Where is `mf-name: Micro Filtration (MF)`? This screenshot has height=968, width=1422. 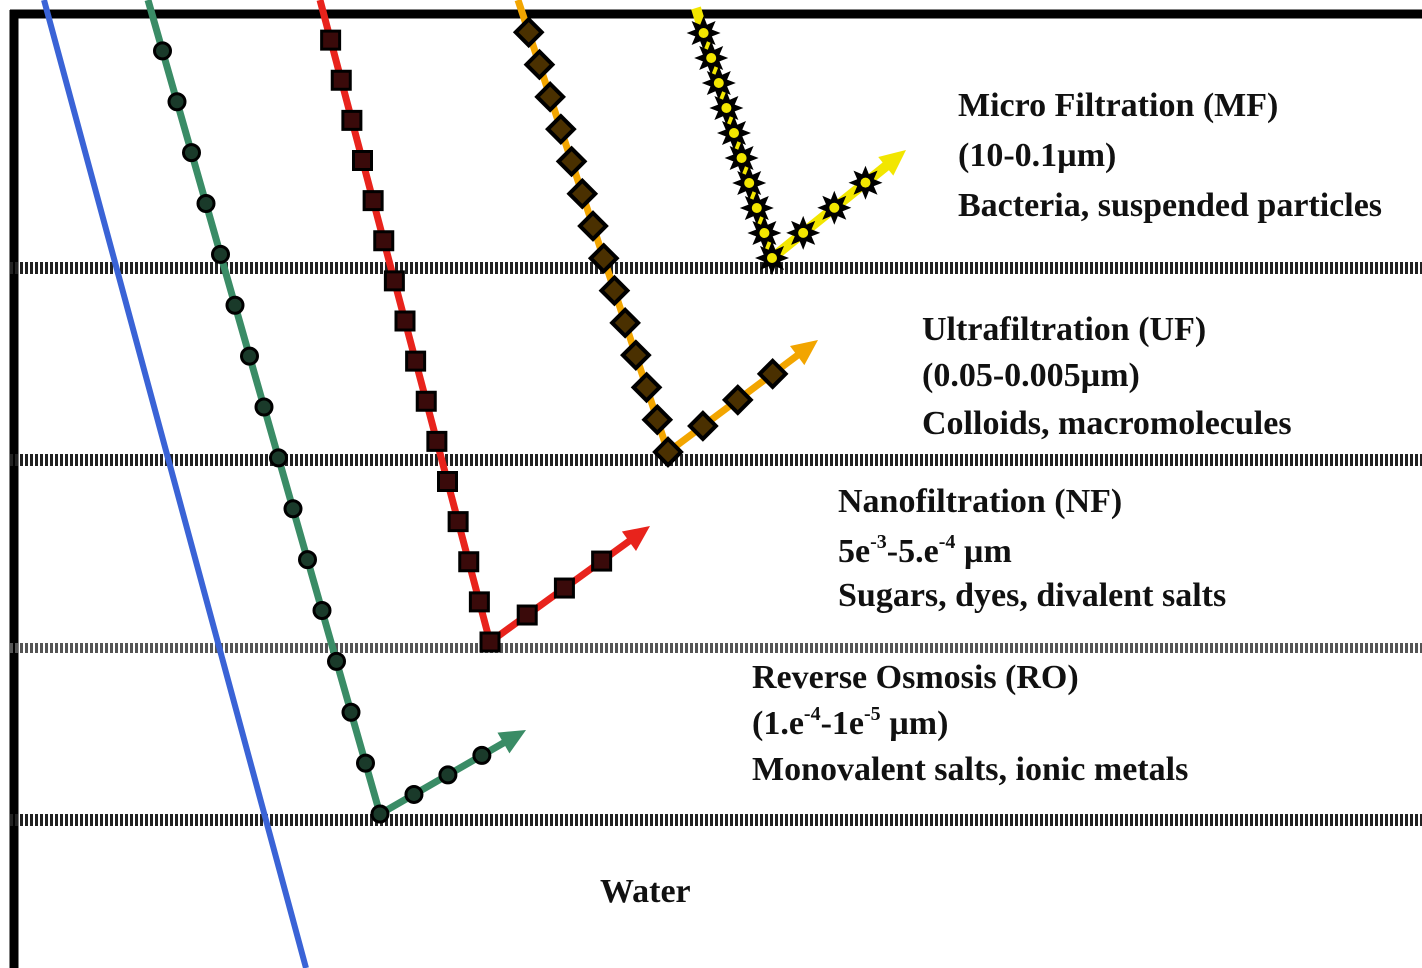 mf-name: Micro Filtration (MF) is located at coordinates (1118, 105).